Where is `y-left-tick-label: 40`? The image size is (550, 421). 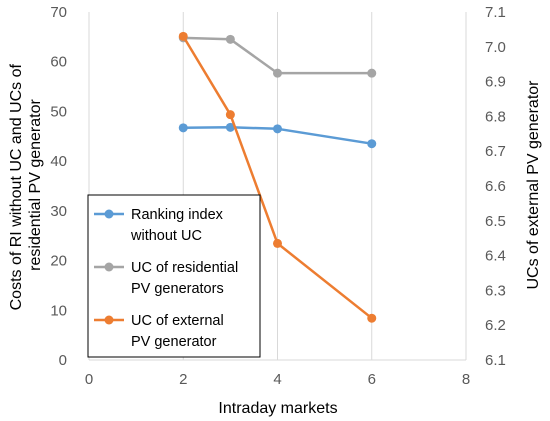 y-left-tick-label: 40 is located at coordinates (58, 161).